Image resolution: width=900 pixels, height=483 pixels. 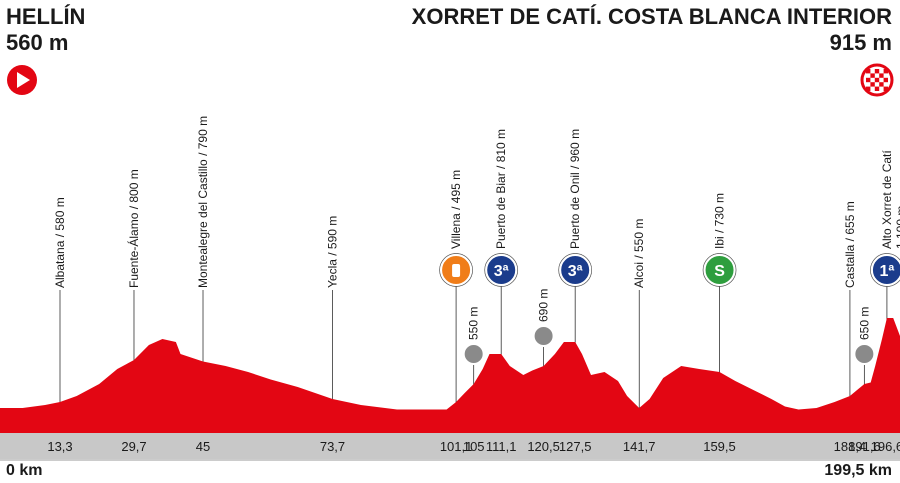 I want to click on km-band, so click(x=450, y=446).